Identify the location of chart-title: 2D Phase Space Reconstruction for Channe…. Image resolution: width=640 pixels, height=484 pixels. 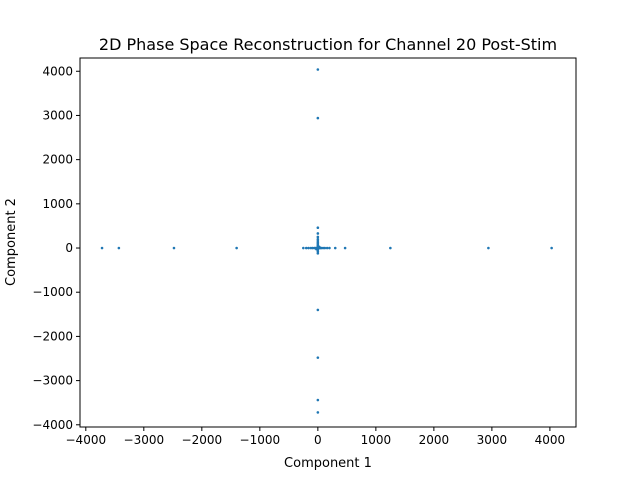
(328, 44).